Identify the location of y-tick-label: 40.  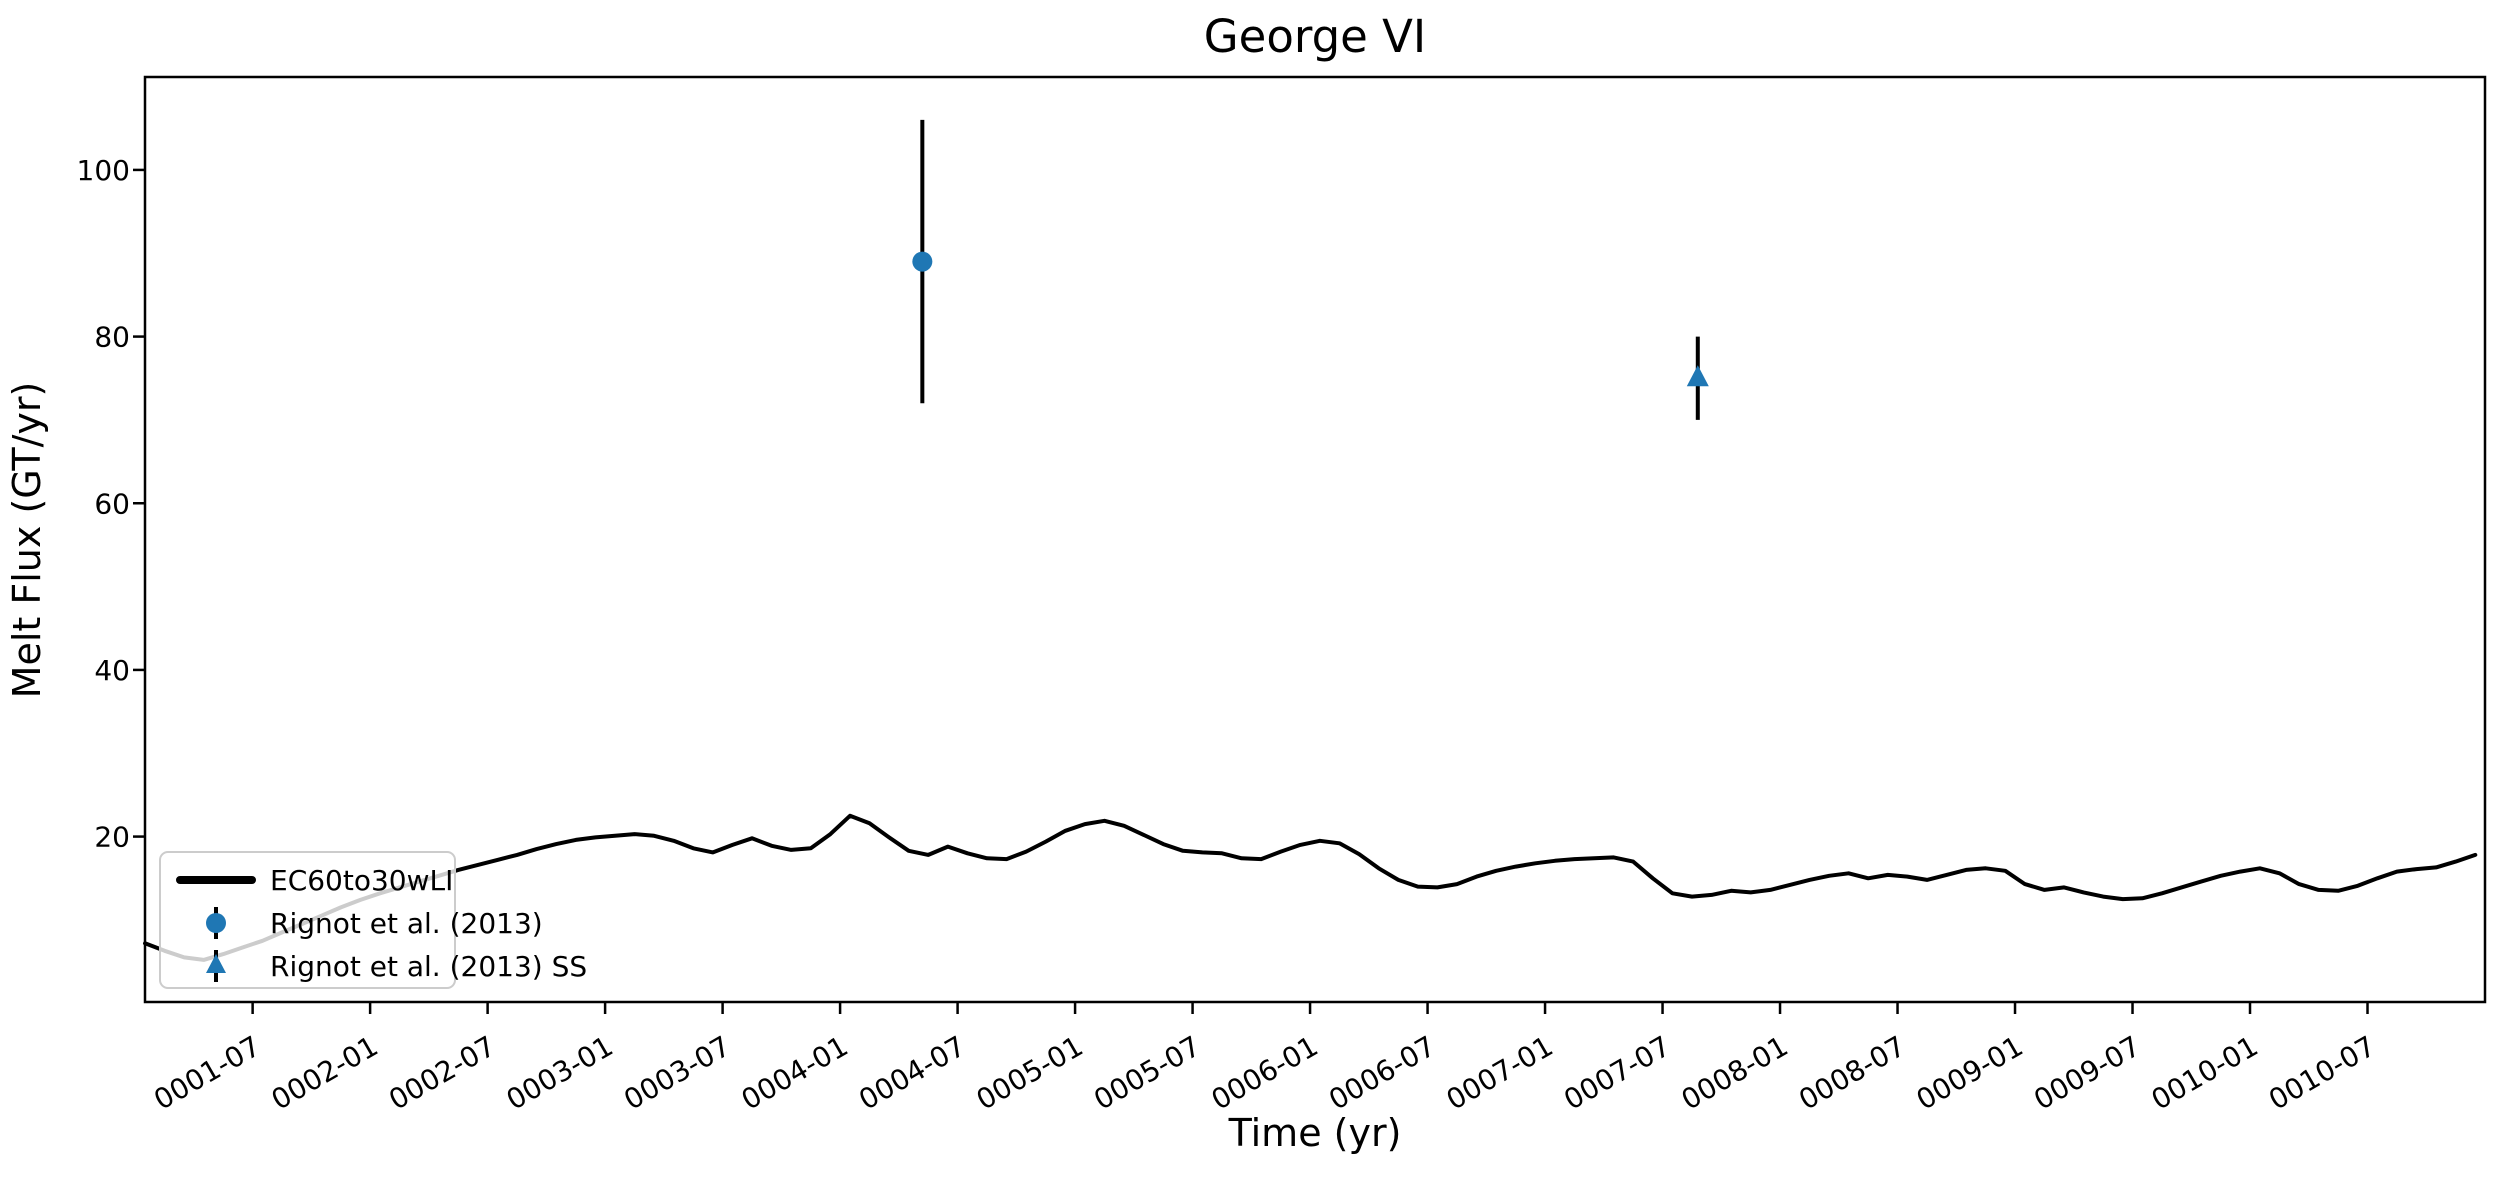
(112, 670).